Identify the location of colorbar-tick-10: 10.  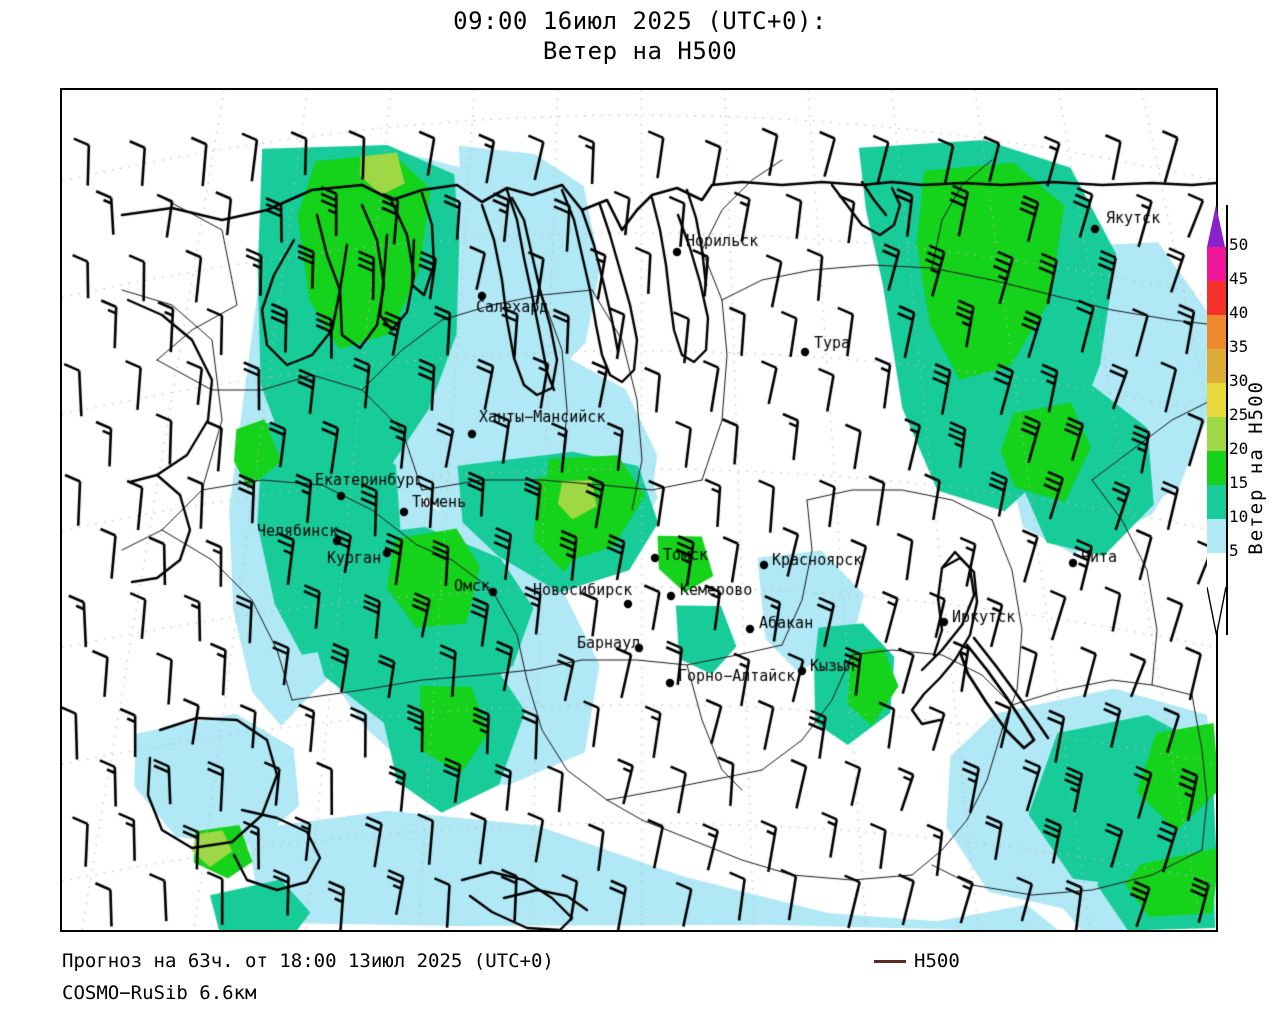
(1239, 516).